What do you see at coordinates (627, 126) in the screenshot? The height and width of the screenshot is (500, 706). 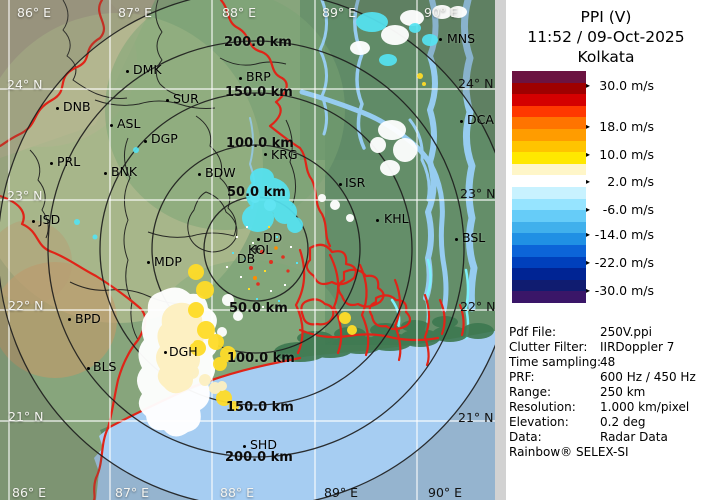 I see `tick-value: 18.0 m/s` at bounding box center [627, 126].